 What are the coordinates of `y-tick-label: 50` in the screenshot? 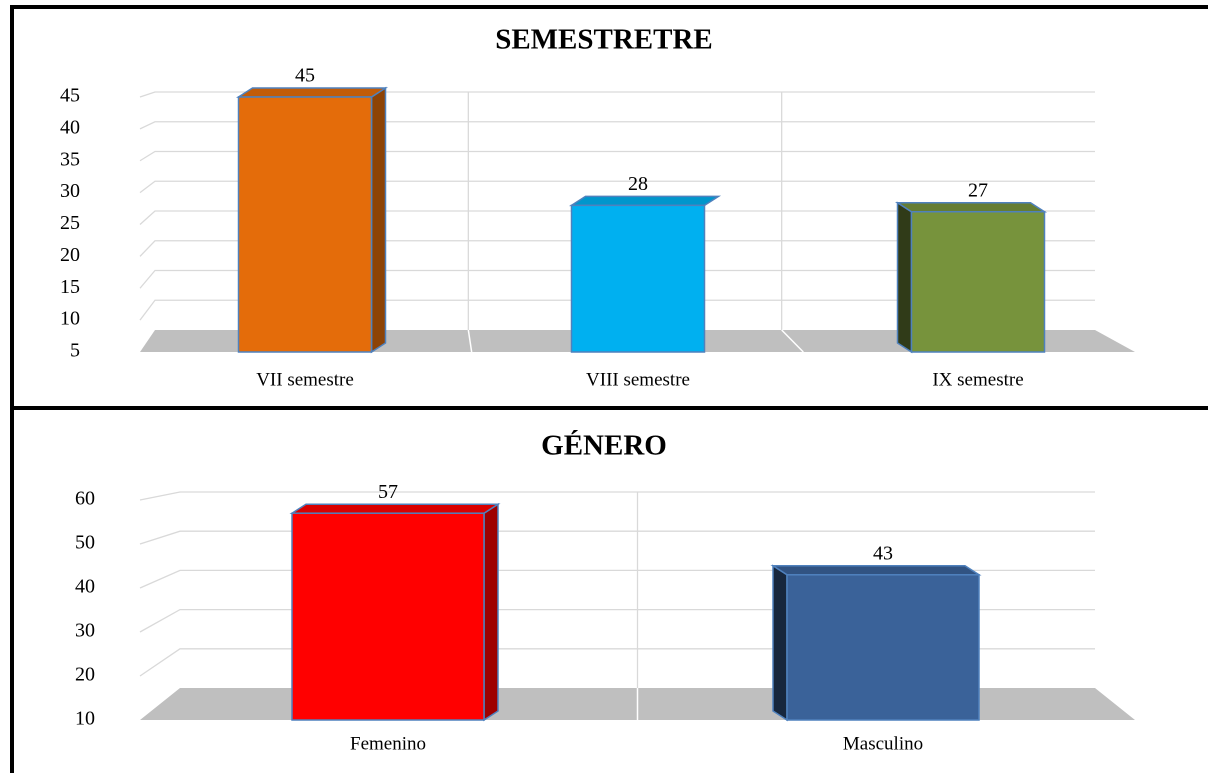 It's located at (85, 543).